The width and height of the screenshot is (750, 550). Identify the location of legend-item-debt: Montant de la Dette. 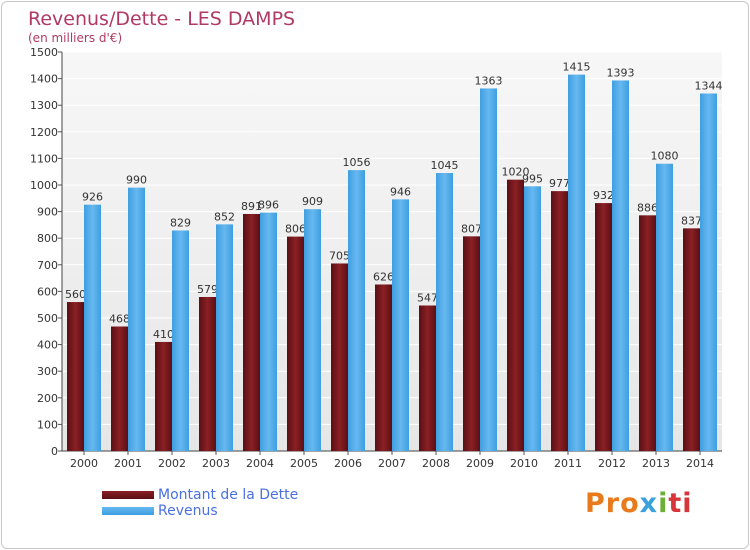
(232, 495).